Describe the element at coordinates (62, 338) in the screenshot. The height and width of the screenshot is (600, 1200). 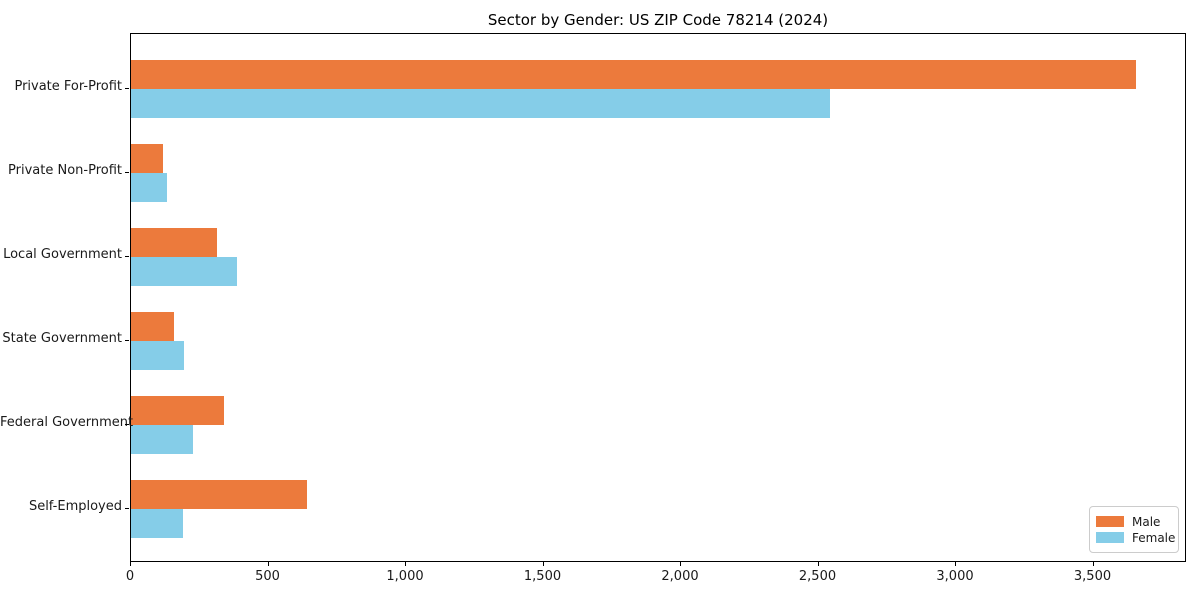
I see `y-tick-label: State Government` at that location.